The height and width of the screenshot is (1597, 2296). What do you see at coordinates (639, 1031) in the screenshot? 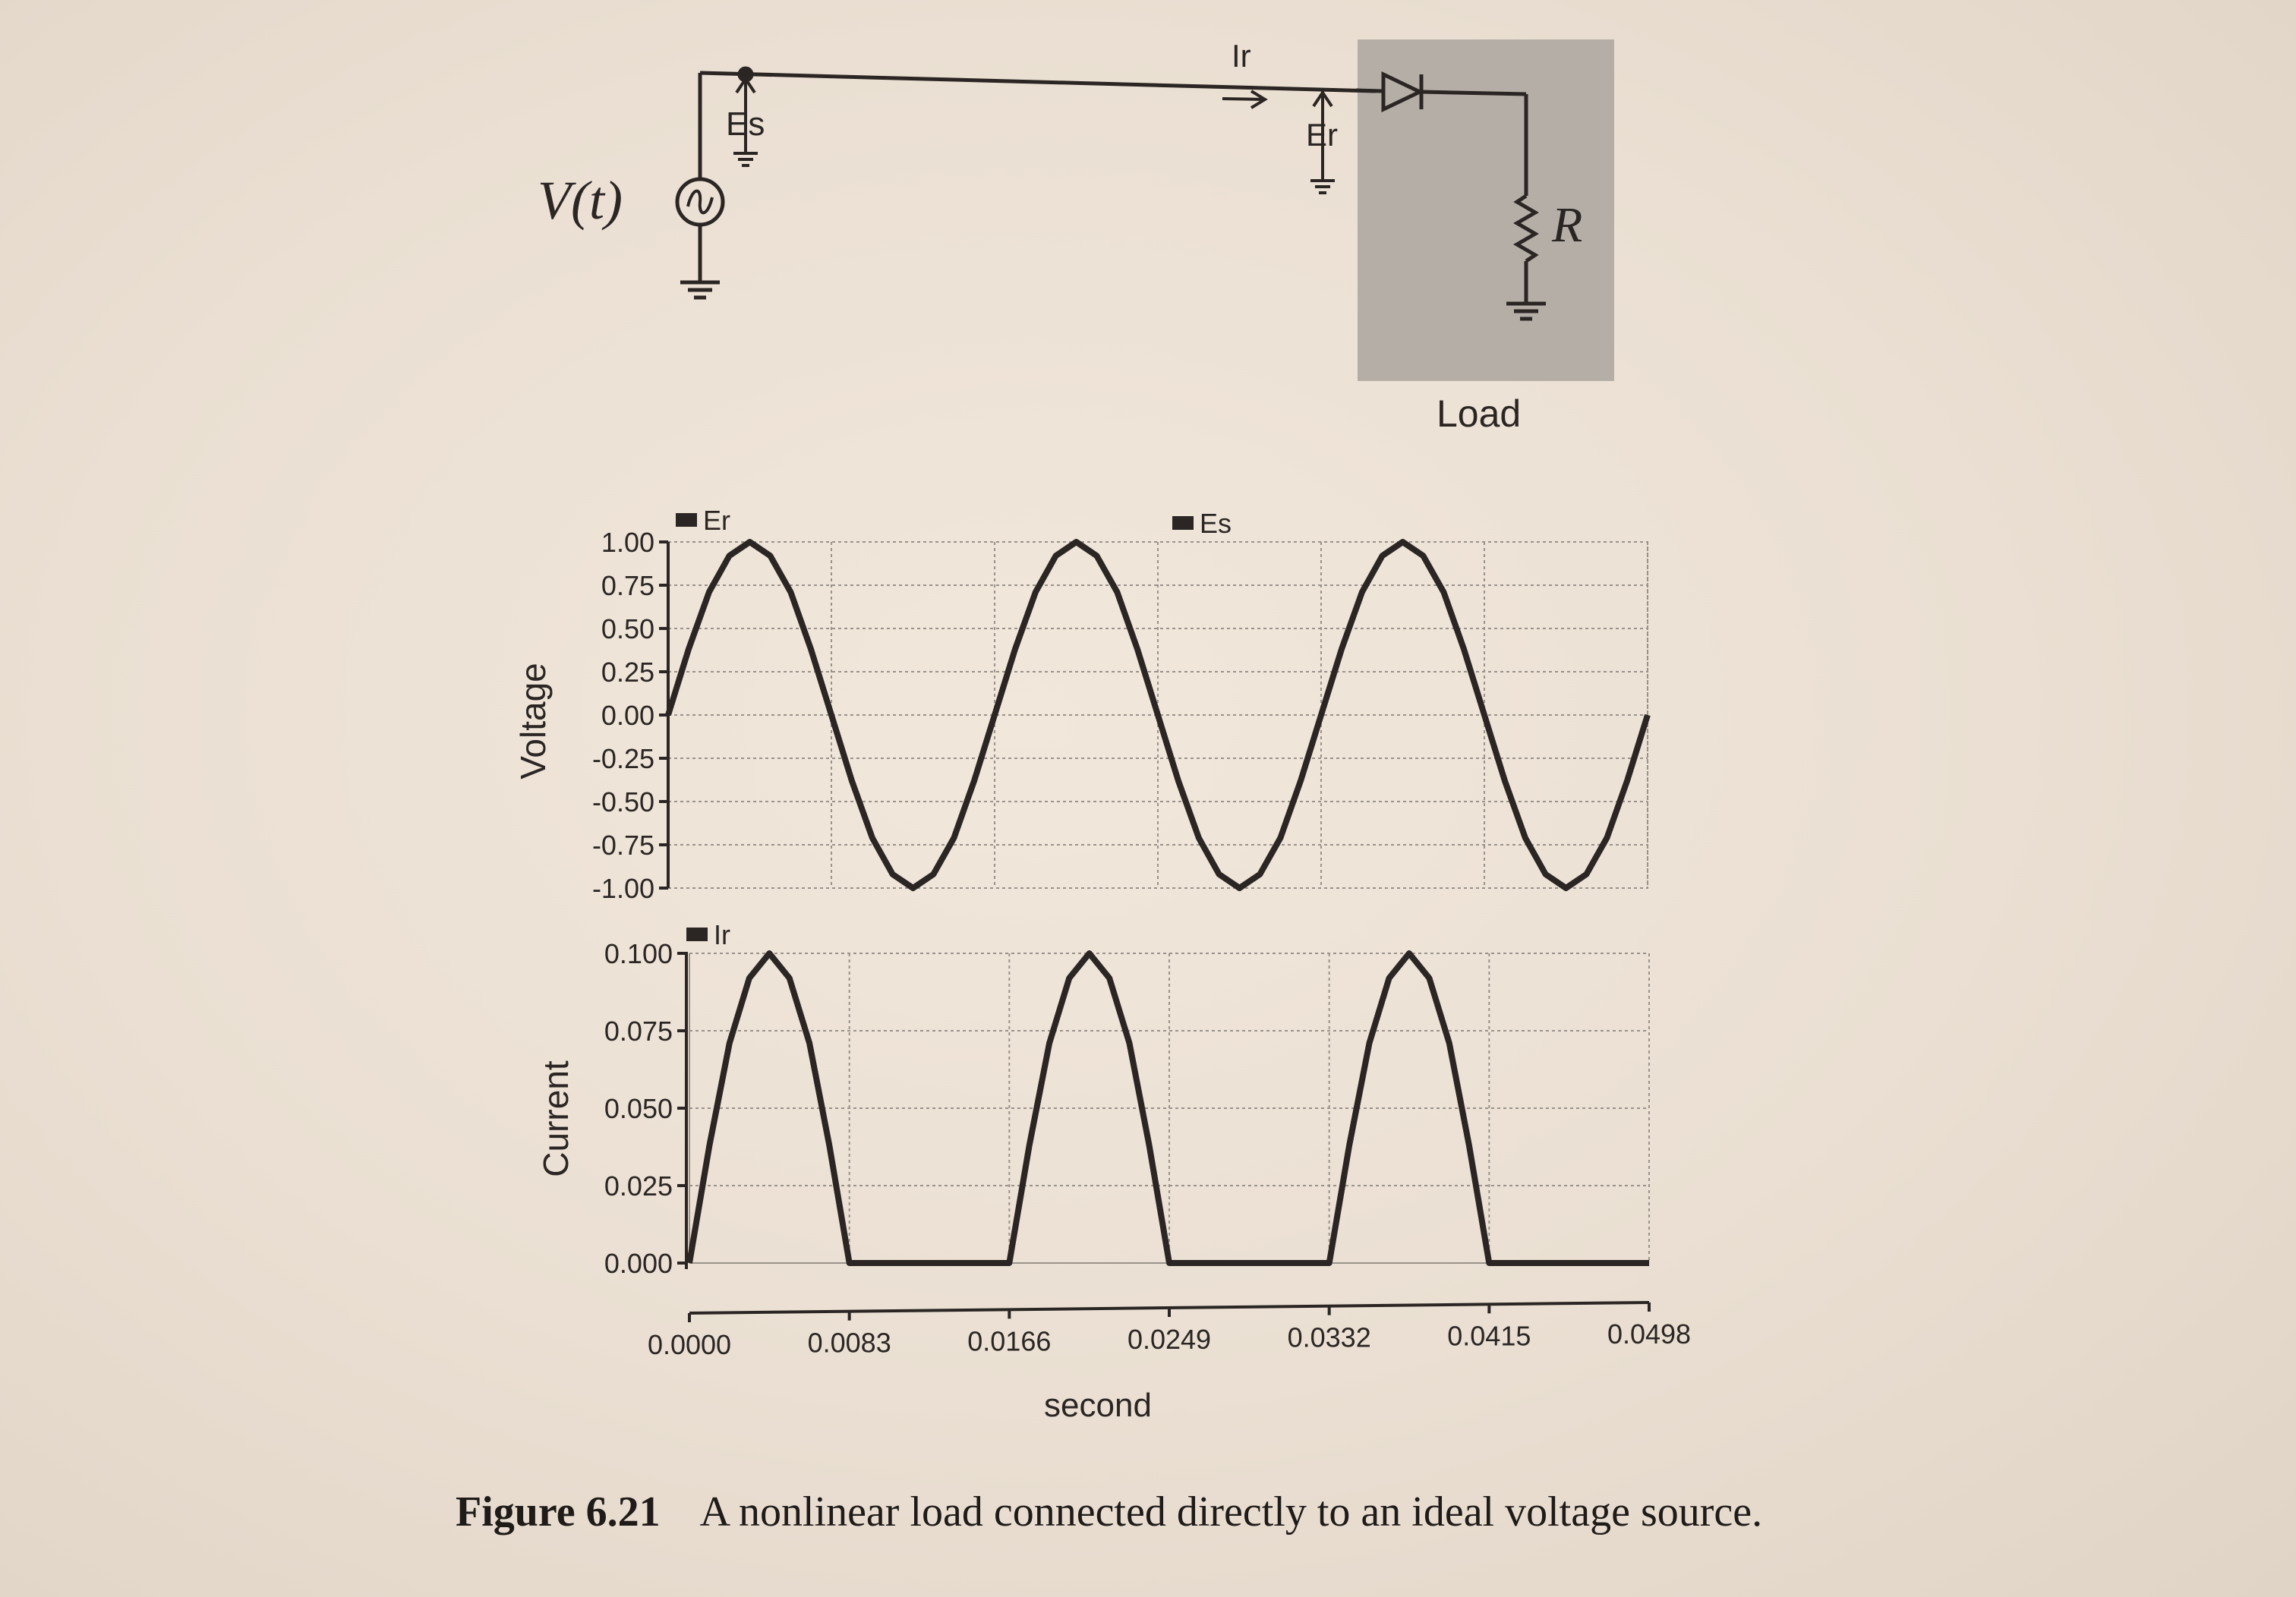
I see `y-tick-label: 0.075` at bounding box center [639, 1031].